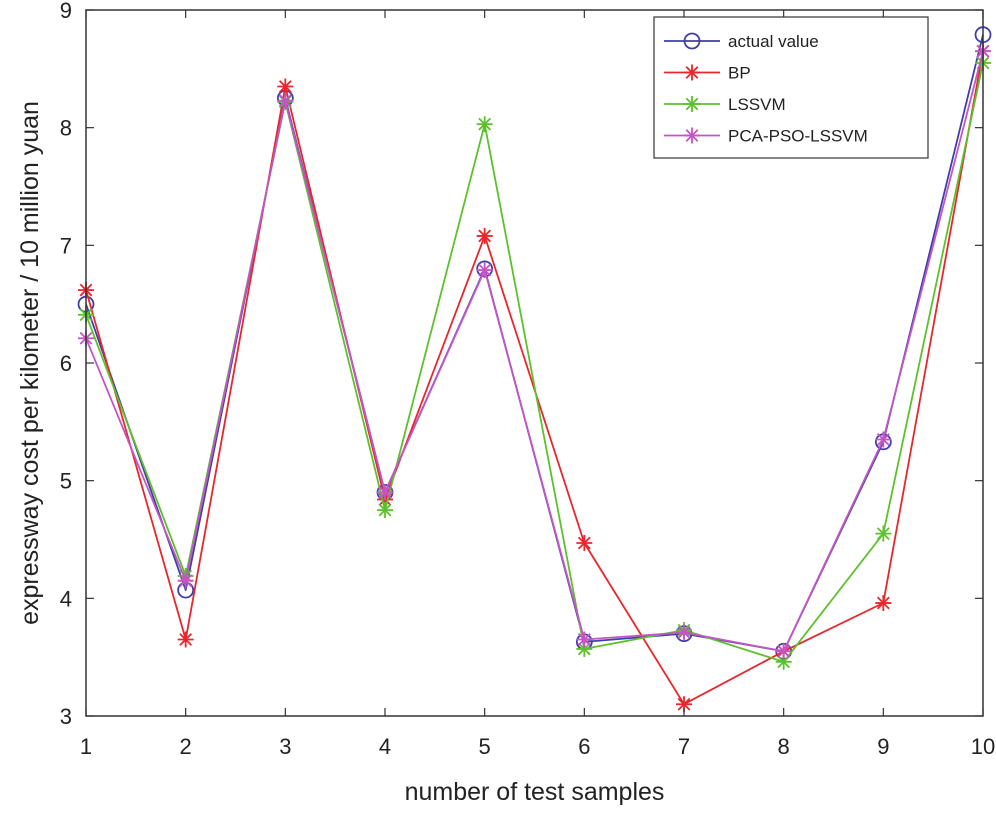 This screenshot has height=815, width=996. I want to click on x-tick-label: 5, so click(485, 746).